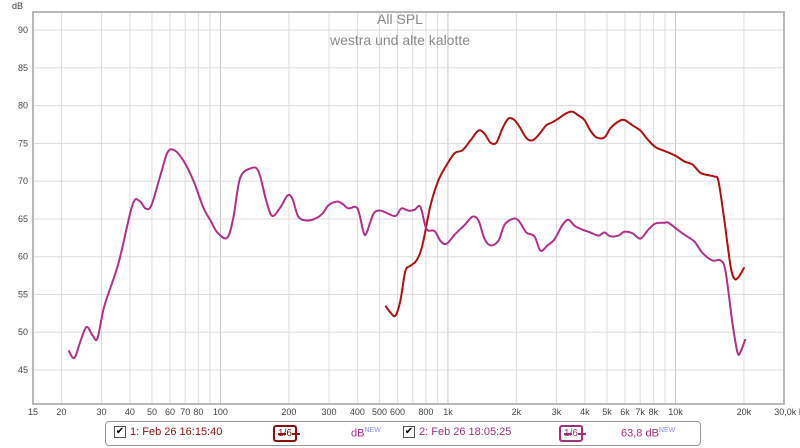  What do you see at coordinates (23, 68) in the screenshot?
I see `y-tick-label: 85` at bounding box center [23, 68].